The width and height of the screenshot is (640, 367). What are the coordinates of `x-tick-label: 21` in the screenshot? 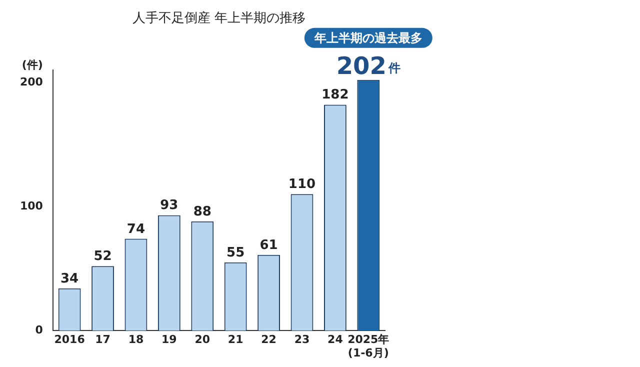 It's located at (236, 339).